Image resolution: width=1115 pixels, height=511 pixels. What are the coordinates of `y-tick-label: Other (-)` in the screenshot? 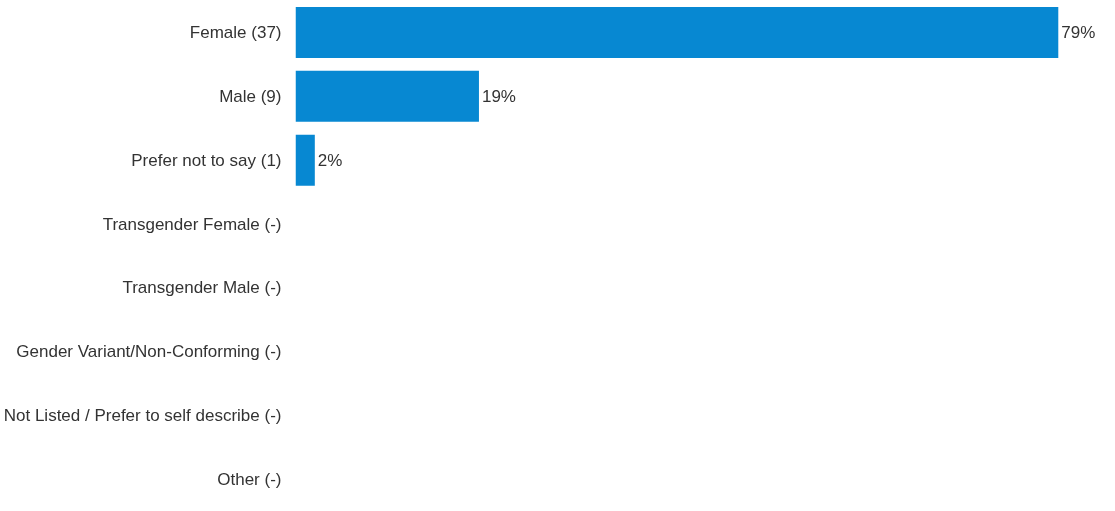 It's located at (249, 480).